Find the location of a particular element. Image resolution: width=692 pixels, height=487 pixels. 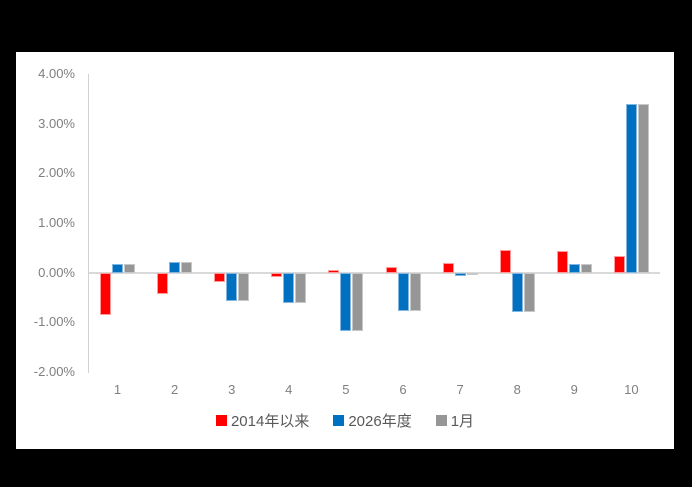

bar-1月-cat4 is located at coordinates (301, 288).